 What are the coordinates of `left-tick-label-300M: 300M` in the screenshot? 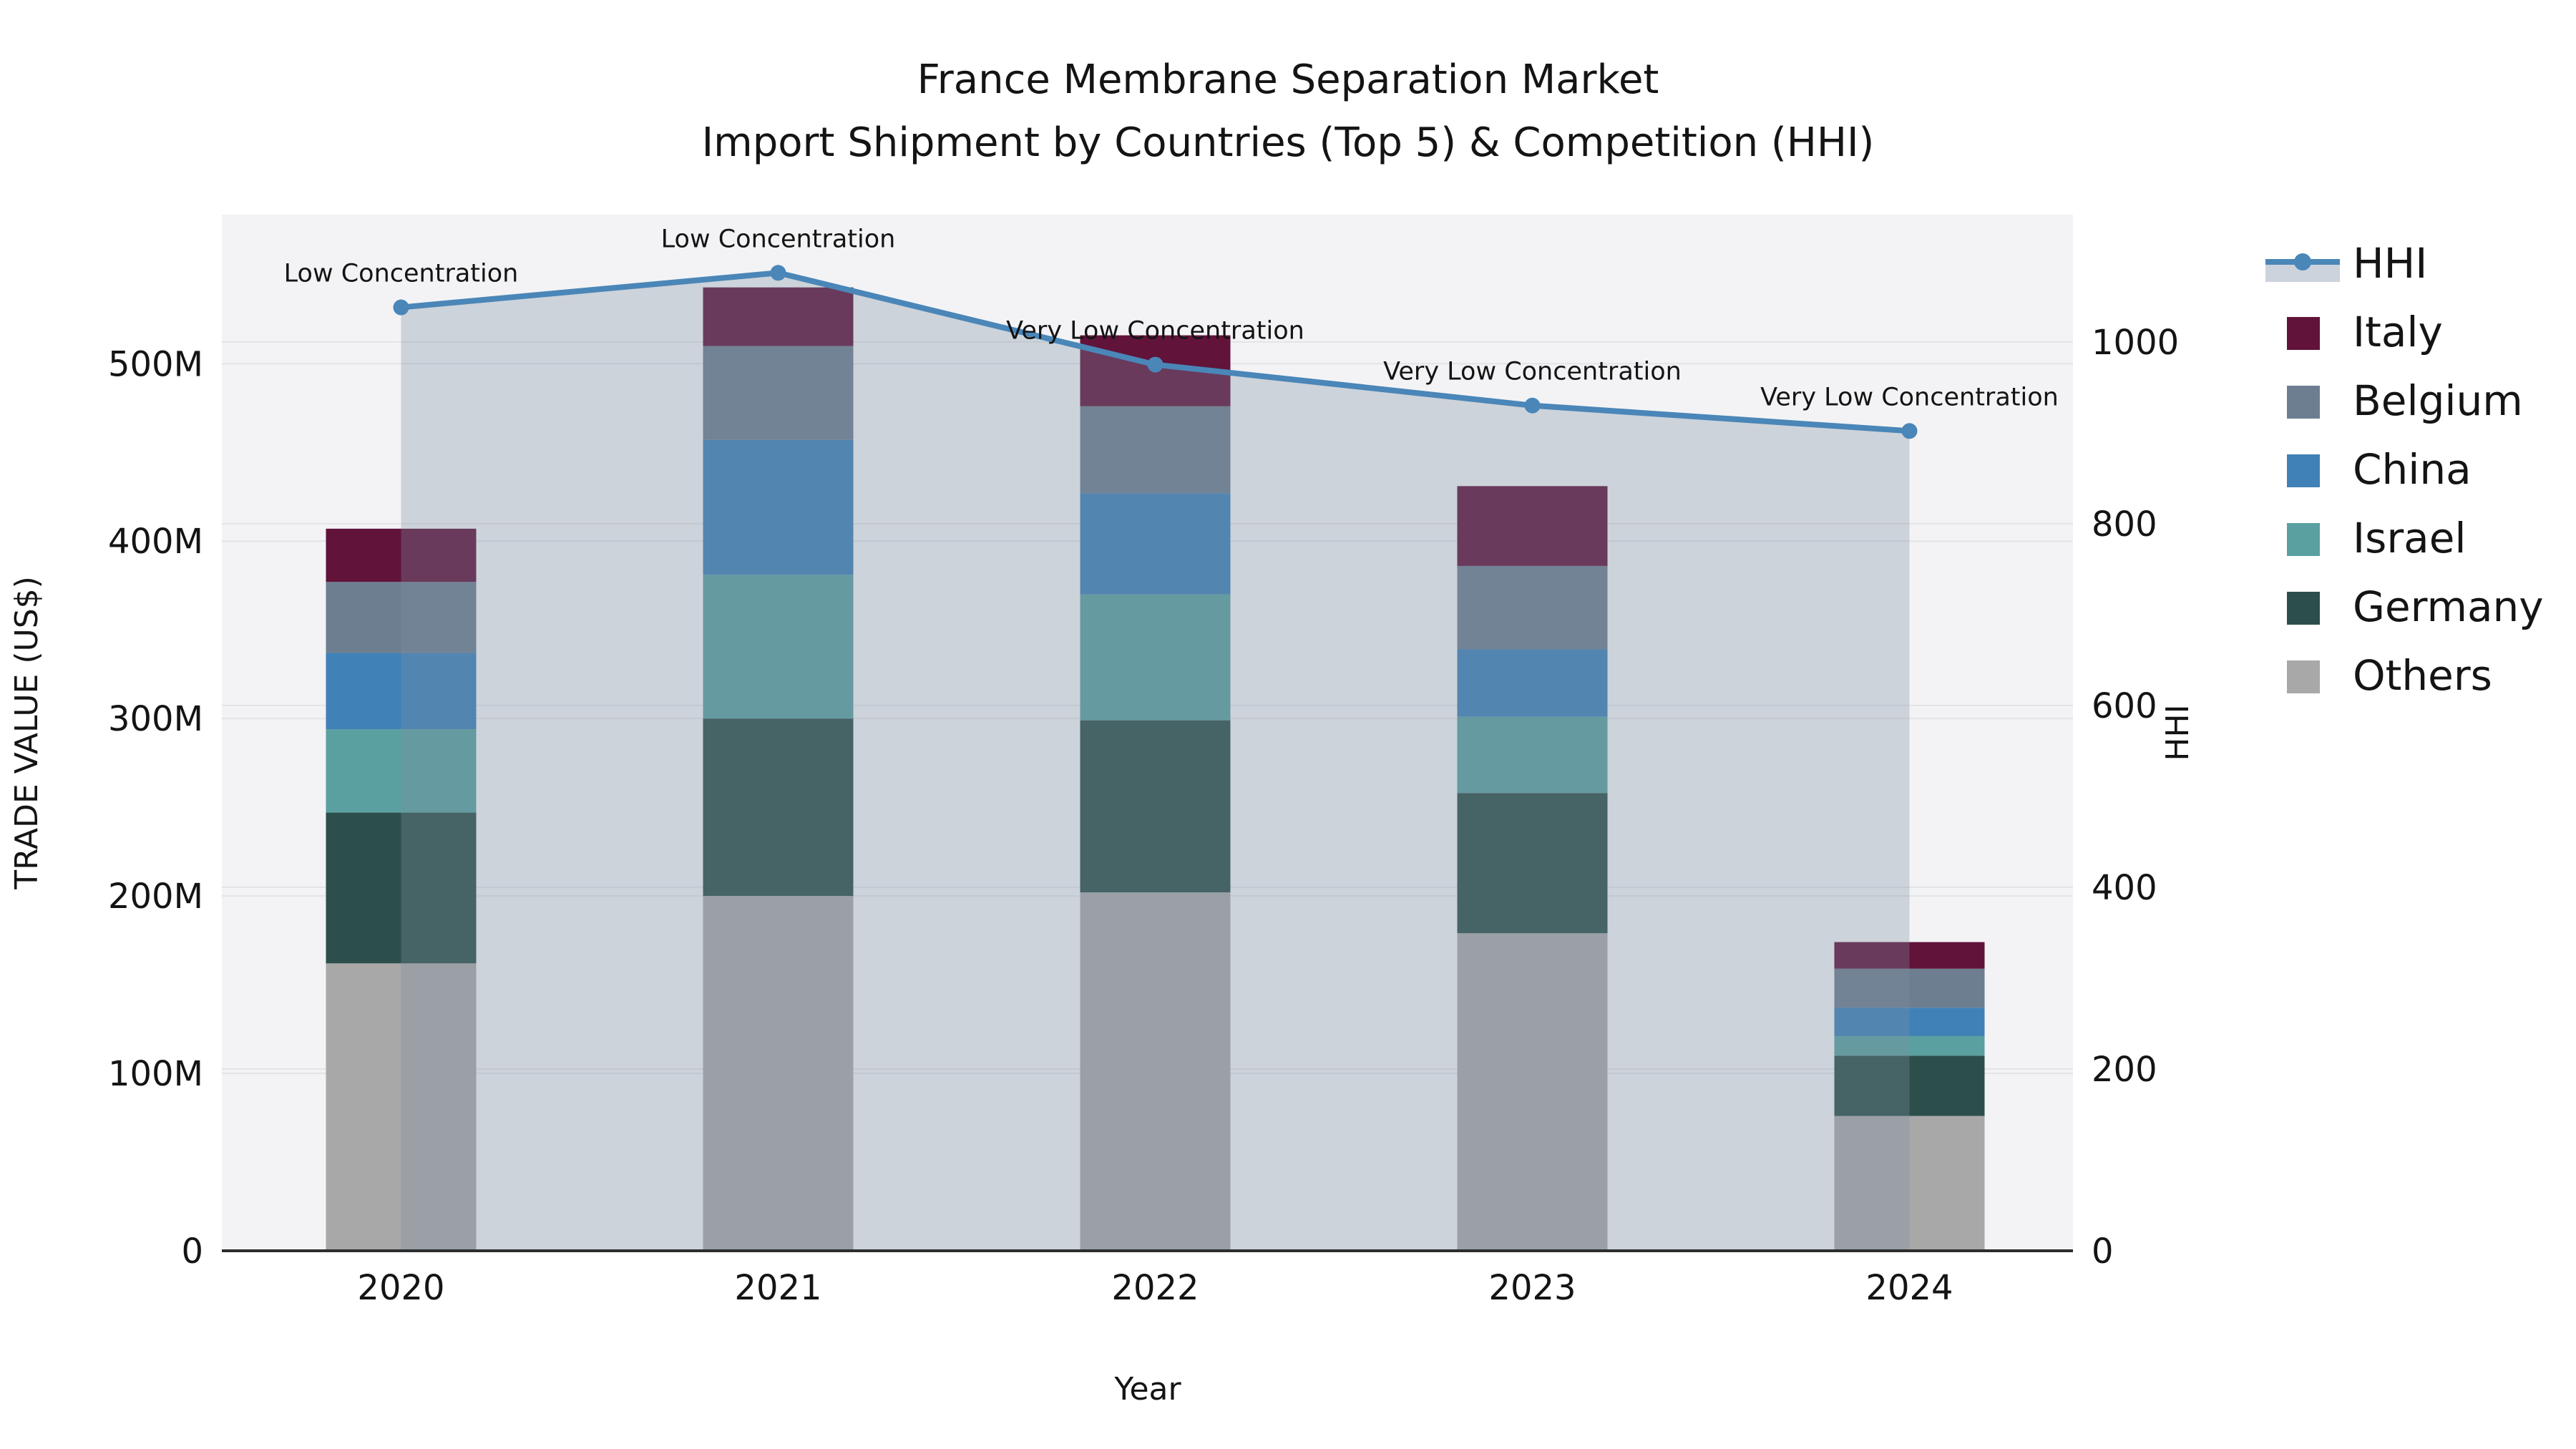 It's located at (155, 719).